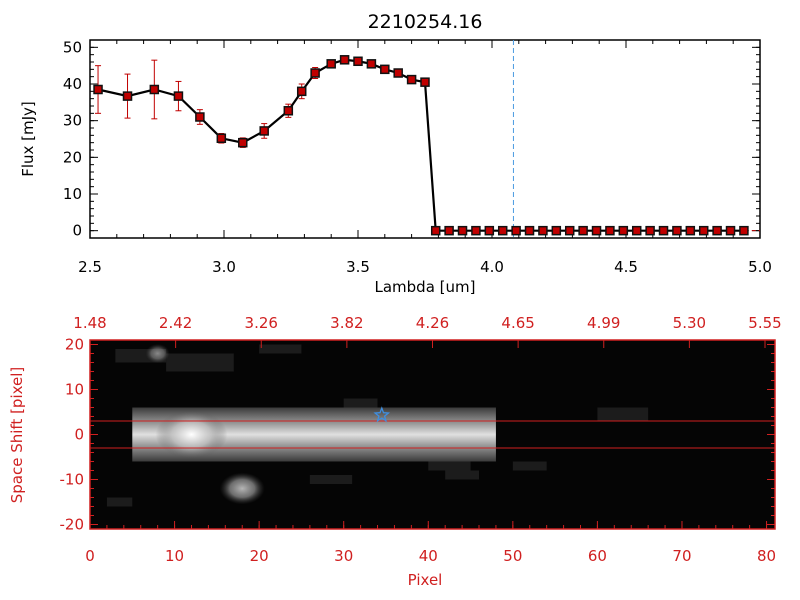 This screenshot has width=800, height=600. I want to click on top-y-tick-label: 20, so click(72, 157).